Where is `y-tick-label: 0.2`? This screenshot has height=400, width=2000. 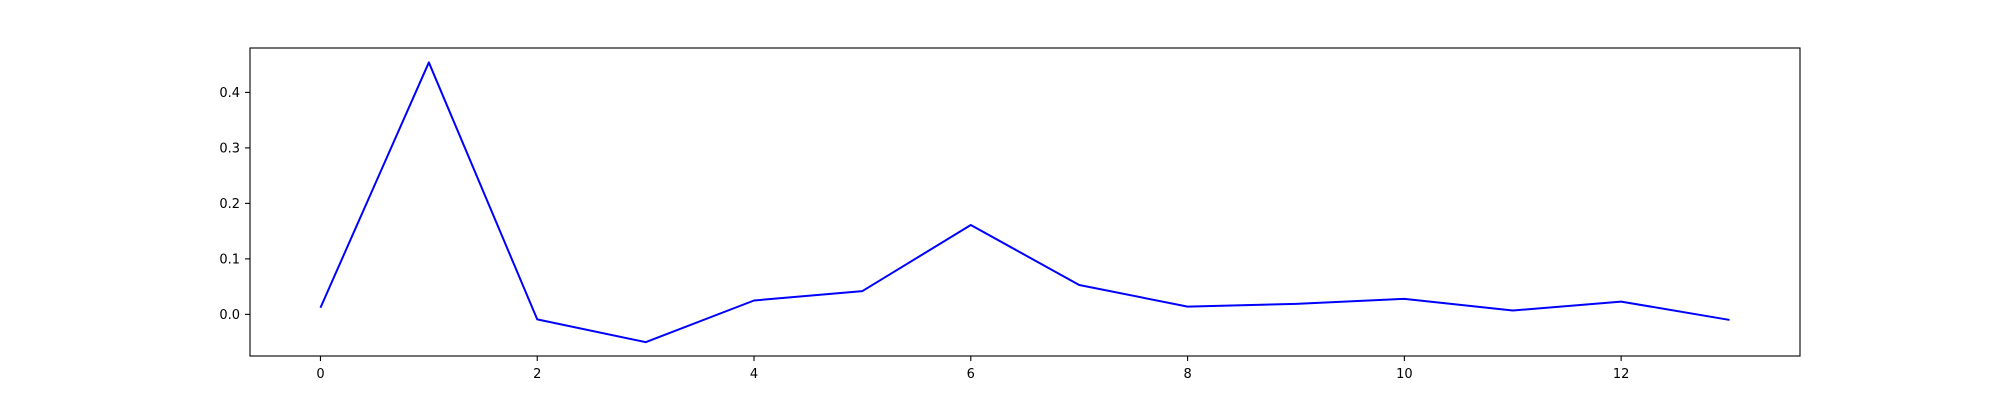 y-tick-label: 0.2 is located at coordinates (229, 204).